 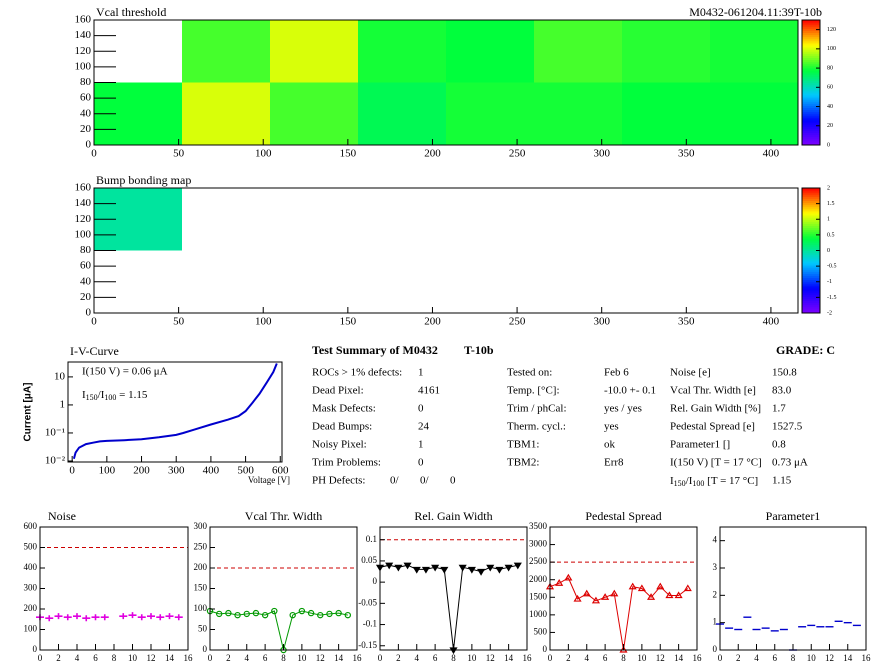 What do you see at coordinates (623, 409) in the screenshot?
I see `summary-value: yes / yes` at bounding box center [623, 409].